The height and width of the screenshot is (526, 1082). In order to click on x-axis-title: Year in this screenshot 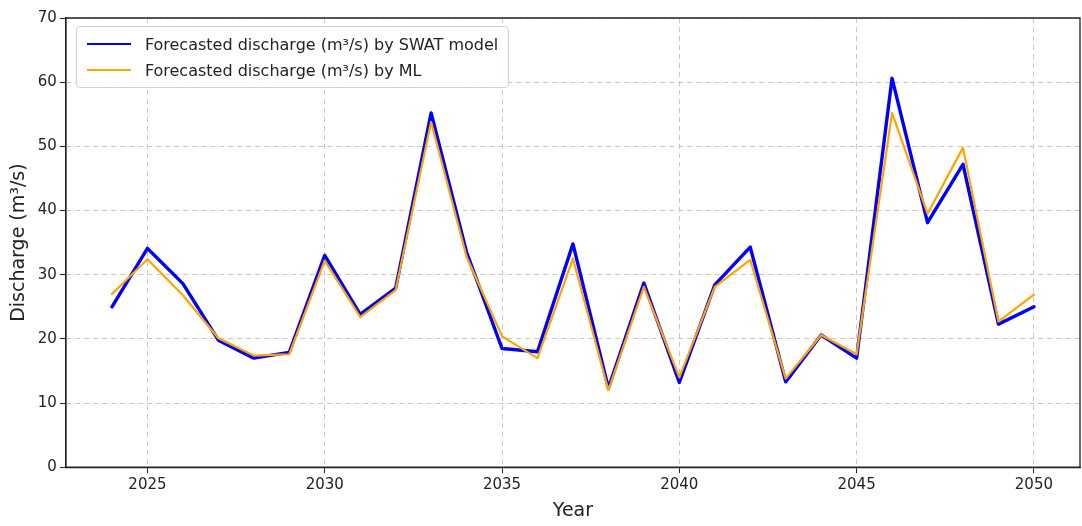, I will do `click(572, 508)`.